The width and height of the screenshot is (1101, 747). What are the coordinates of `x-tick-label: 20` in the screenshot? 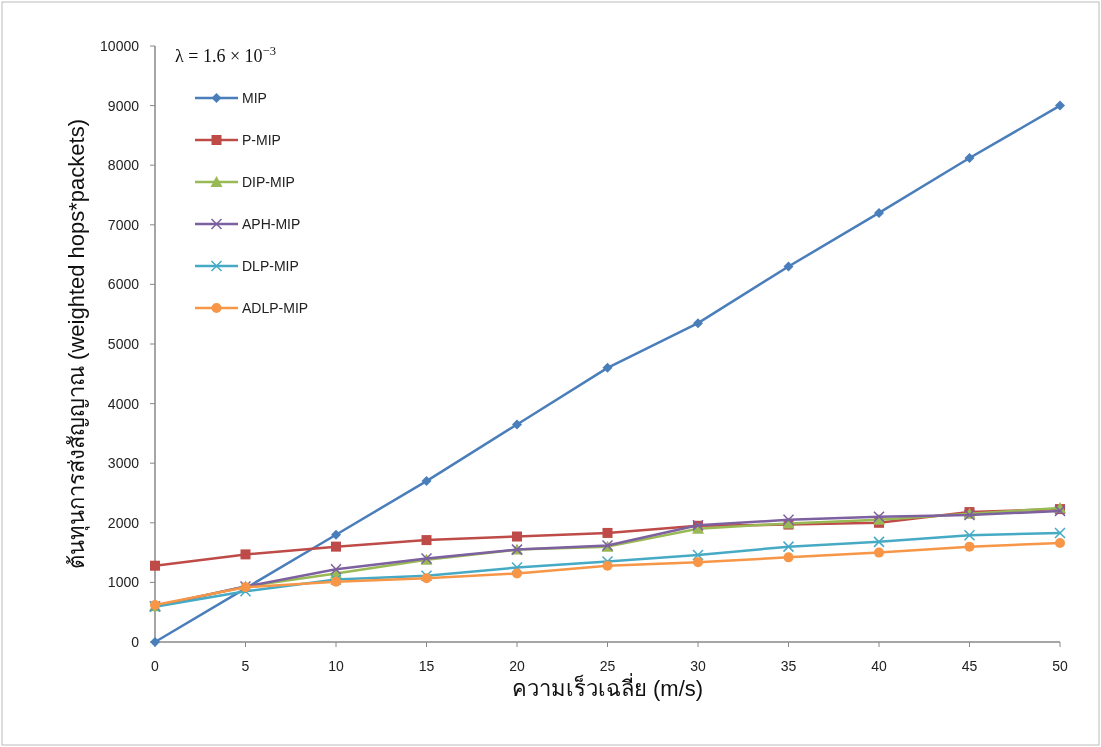 It's located at (517, 666).